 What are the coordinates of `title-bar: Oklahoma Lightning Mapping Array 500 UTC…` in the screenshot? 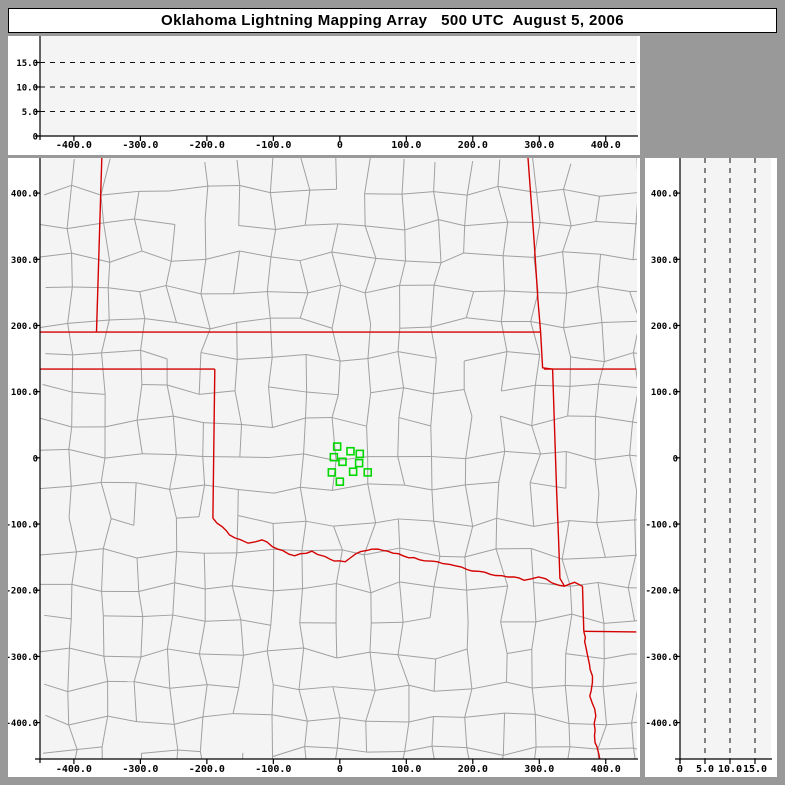 It's located at (392, 20).